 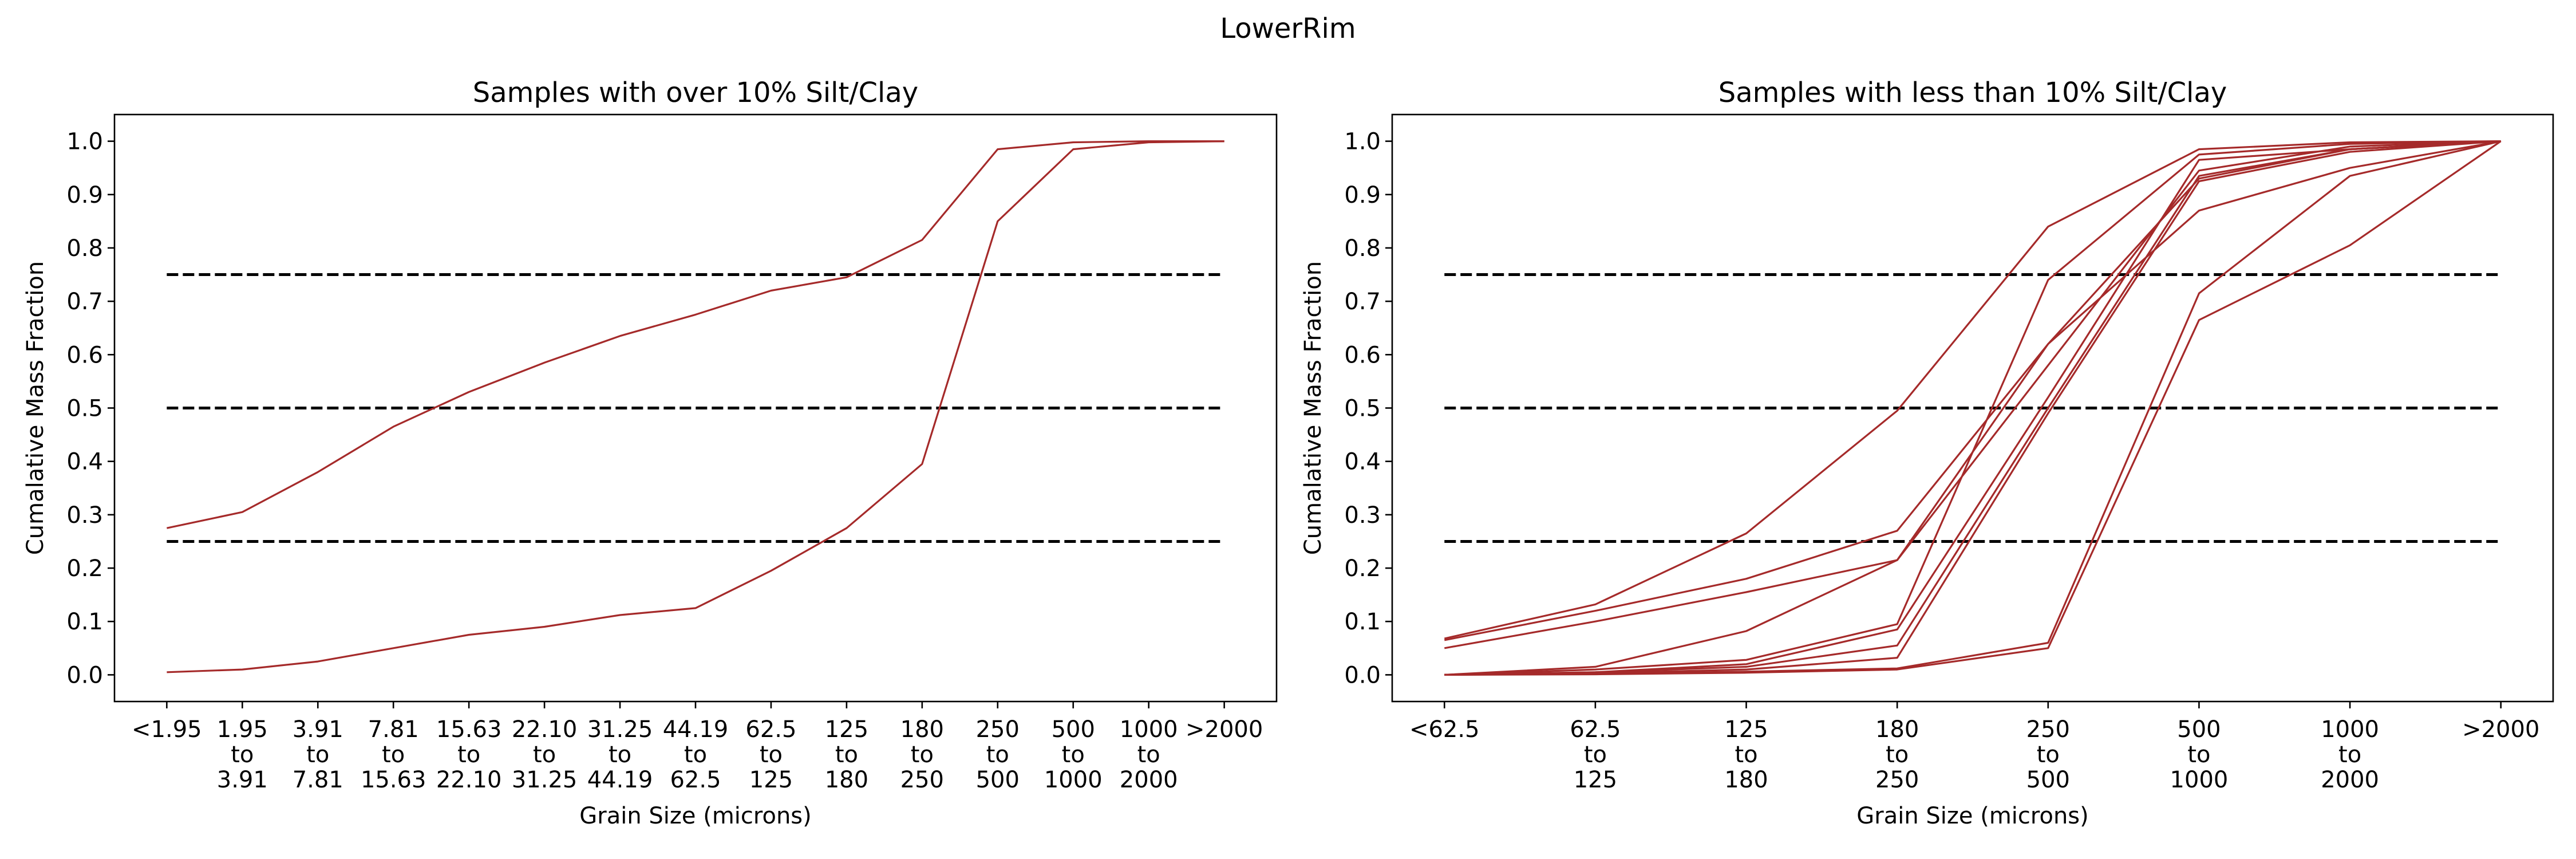 I want to click on x-tick-label: <1.95, so click(x=167, y=730).